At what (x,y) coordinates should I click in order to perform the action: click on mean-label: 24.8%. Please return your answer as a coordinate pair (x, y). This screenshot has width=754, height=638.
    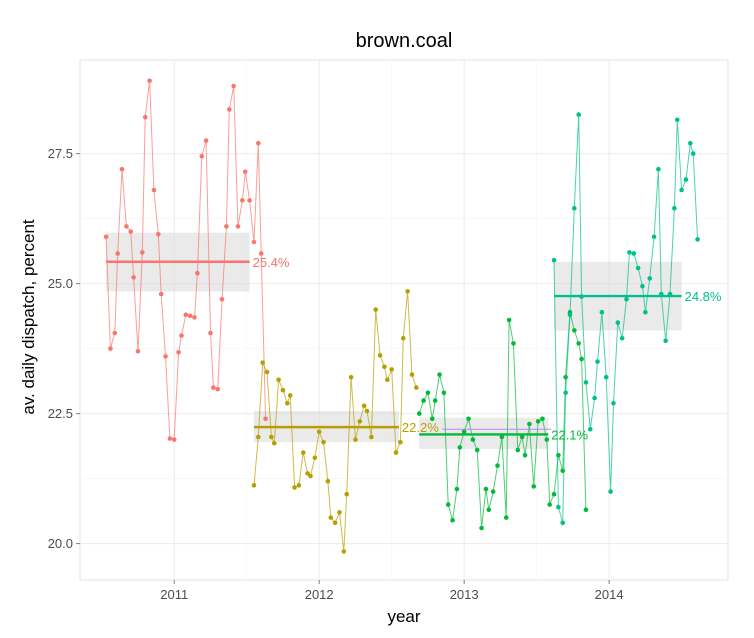
    Looking at the image, I should click on (703, 296).